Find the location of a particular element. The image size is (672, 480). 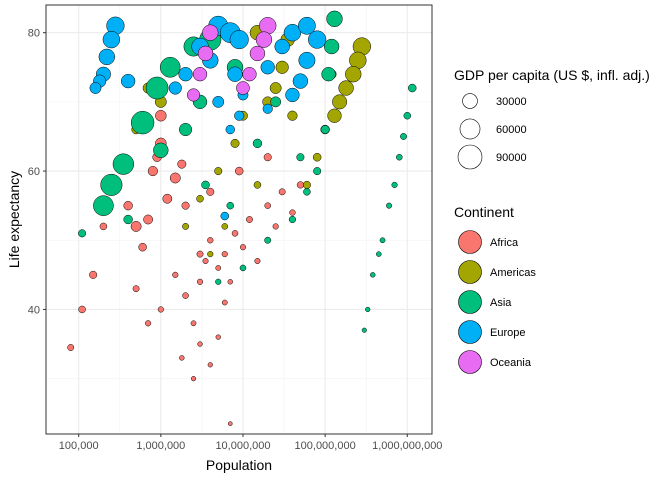

y-axis-ticks: 40 60 80 is located at coordinates (37, 172).